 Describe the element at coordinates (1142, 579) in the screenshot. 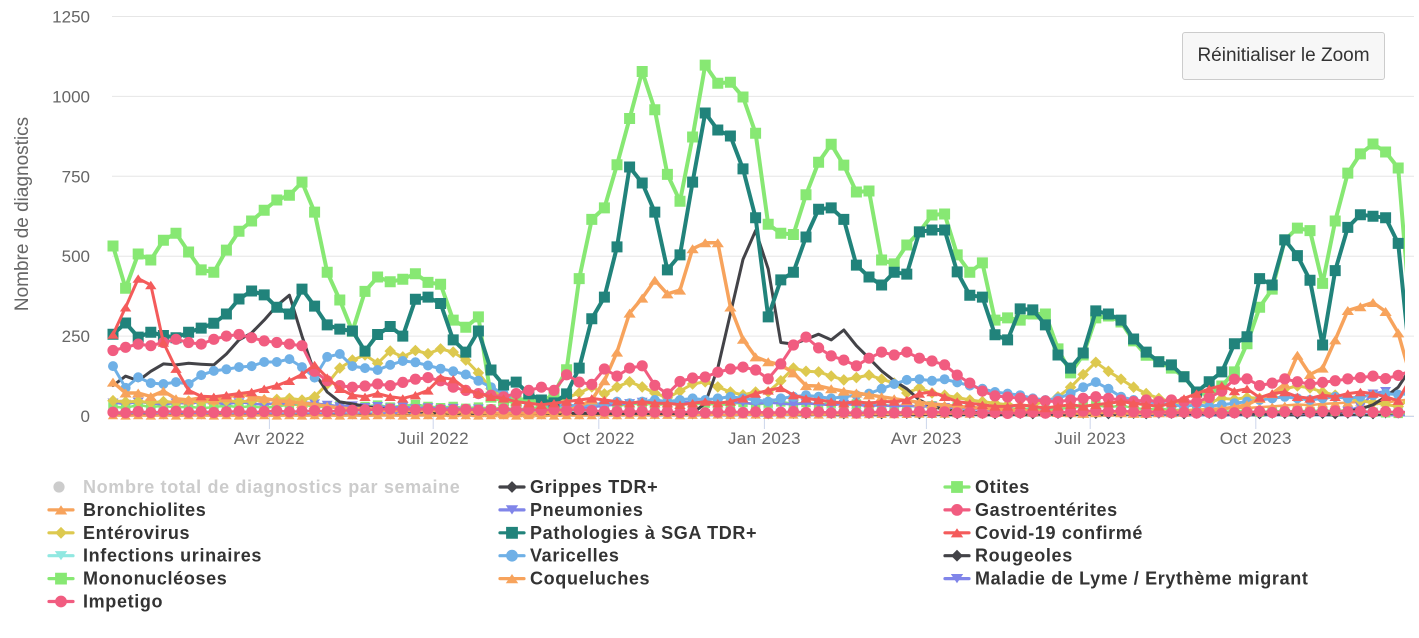

I see `svg-text:Maladie de Lyme / Erythème mig: Maladie de Lyme / Erythème migrant` at that location.